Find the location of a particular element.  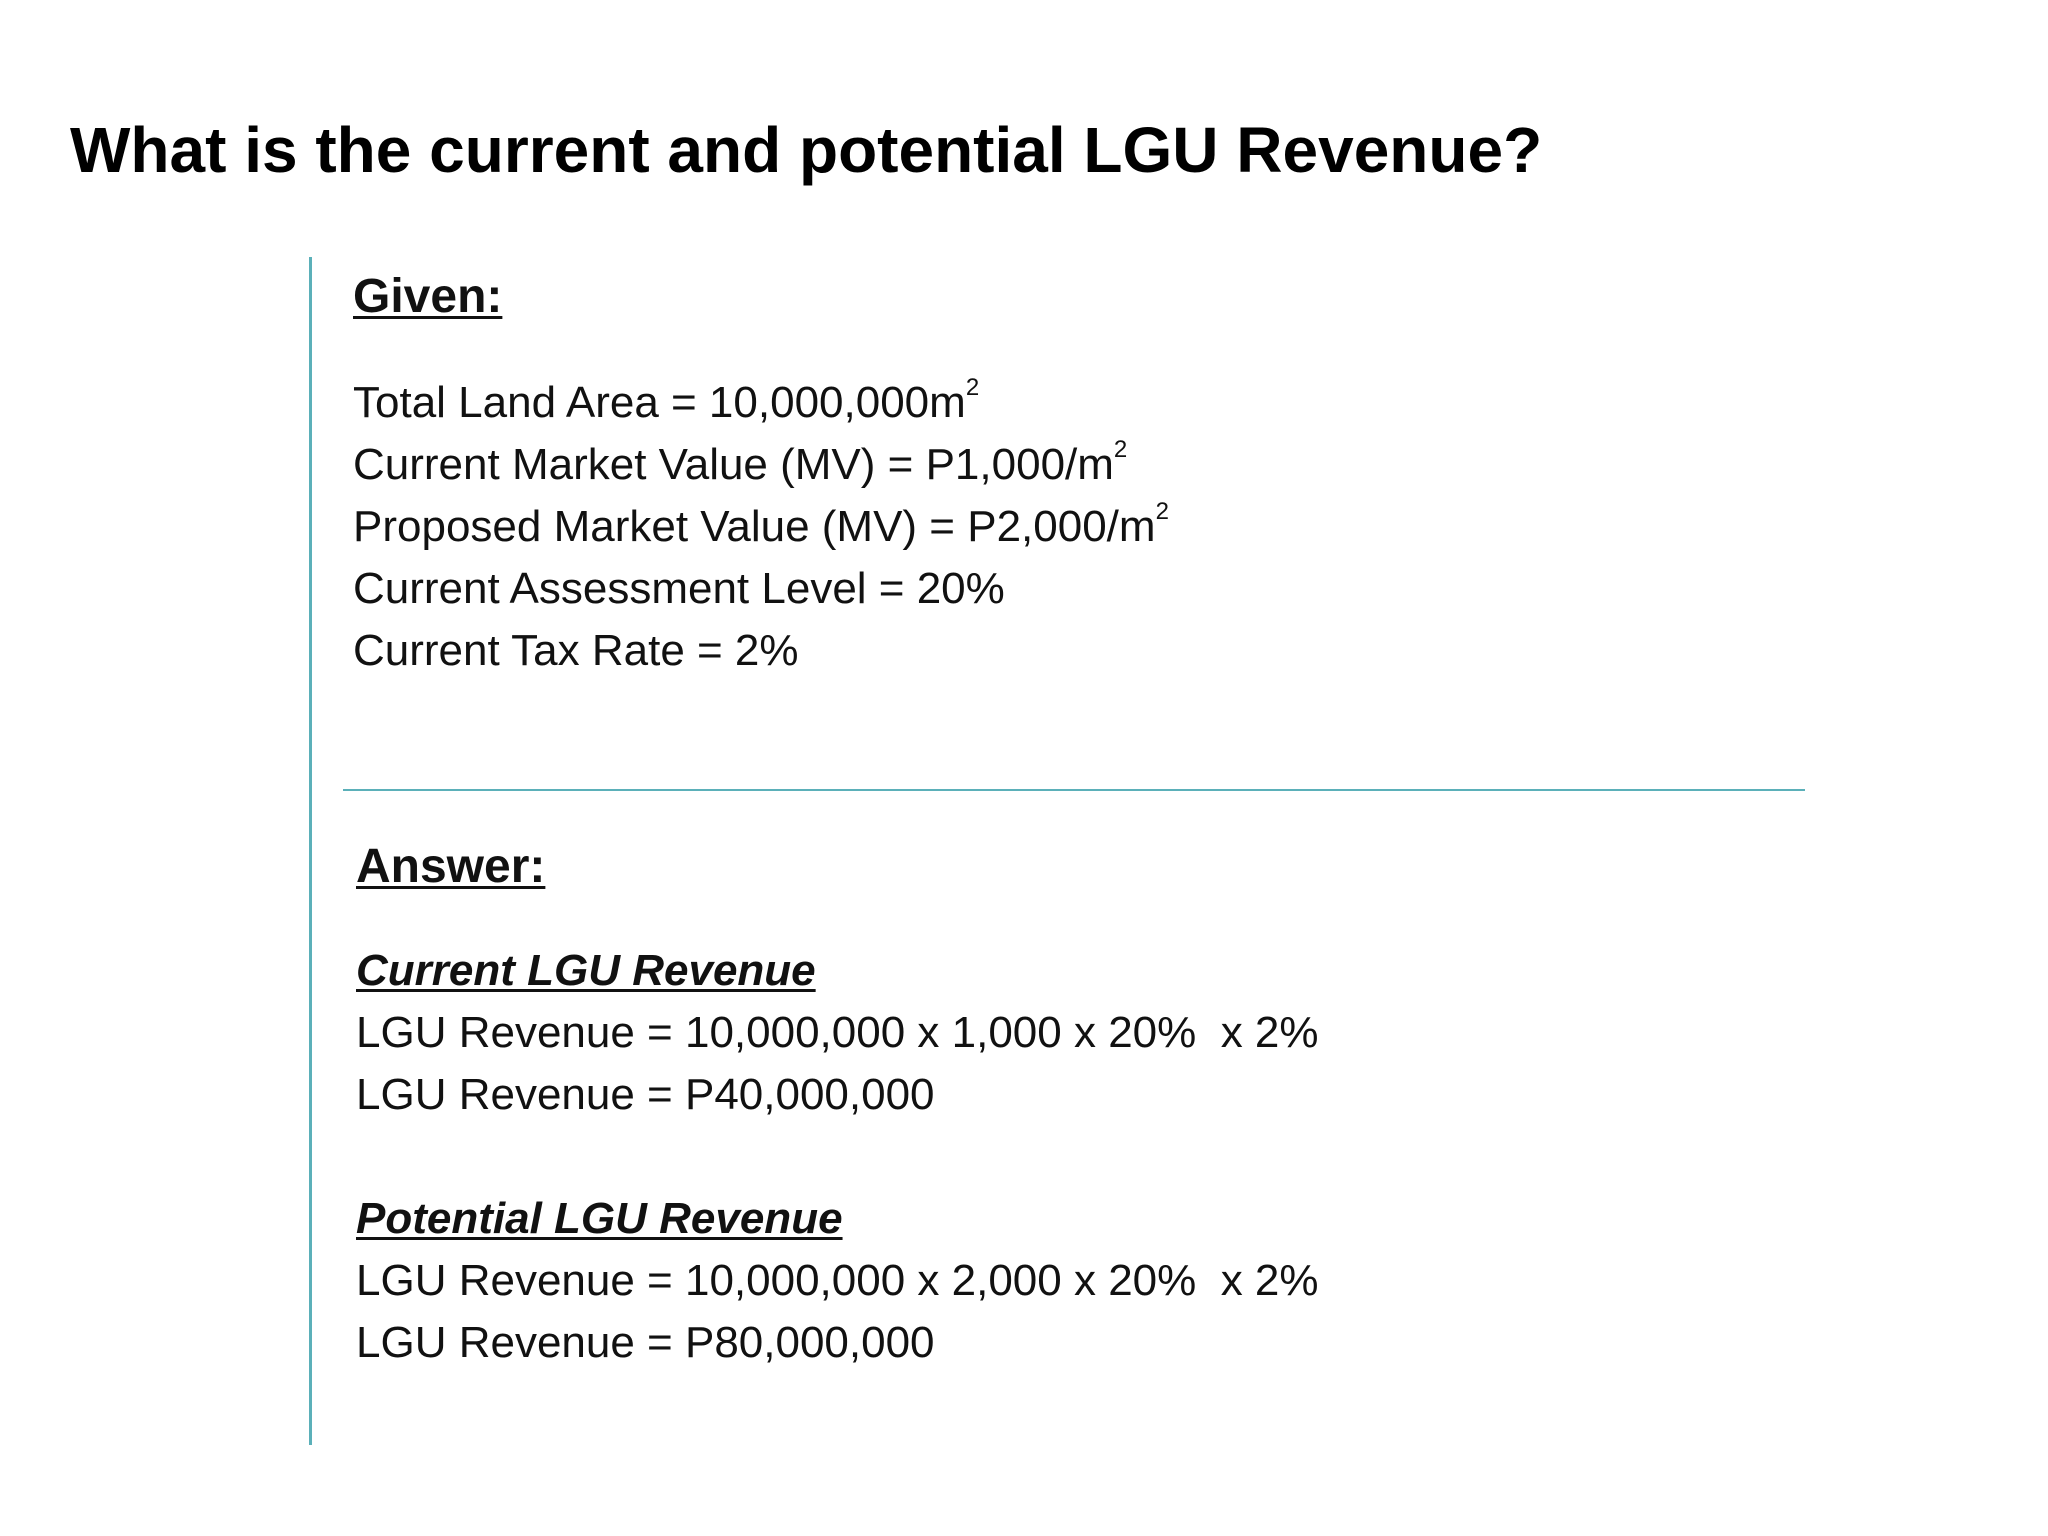

given-item-proposed-mv: Proposed Market Value (MV) = P2,000/m2 is located at coordinates (761, 527).